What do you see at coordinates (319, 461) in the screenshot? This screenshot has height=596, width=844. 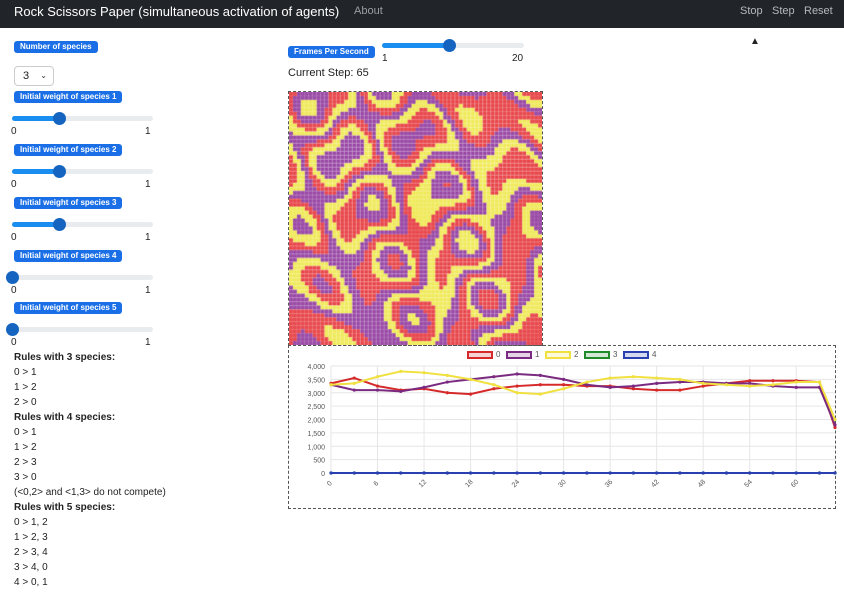 I see `y-tick-label: 500` at bounding box center [319, 461].